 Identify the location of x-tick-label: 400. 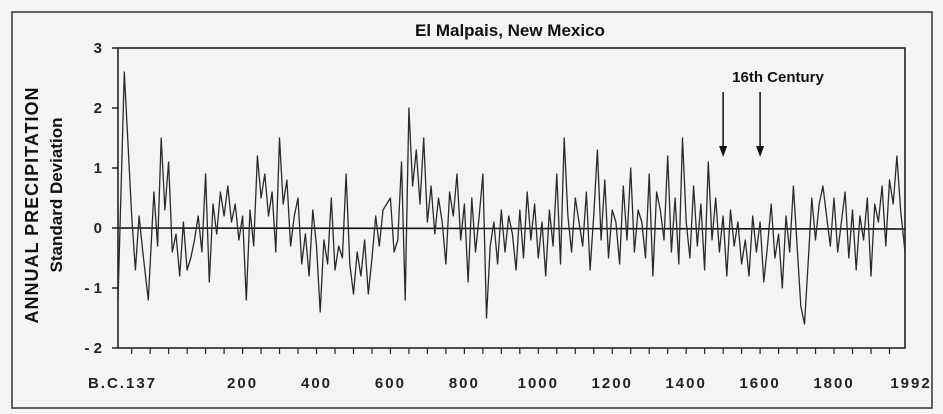
(316, 383).